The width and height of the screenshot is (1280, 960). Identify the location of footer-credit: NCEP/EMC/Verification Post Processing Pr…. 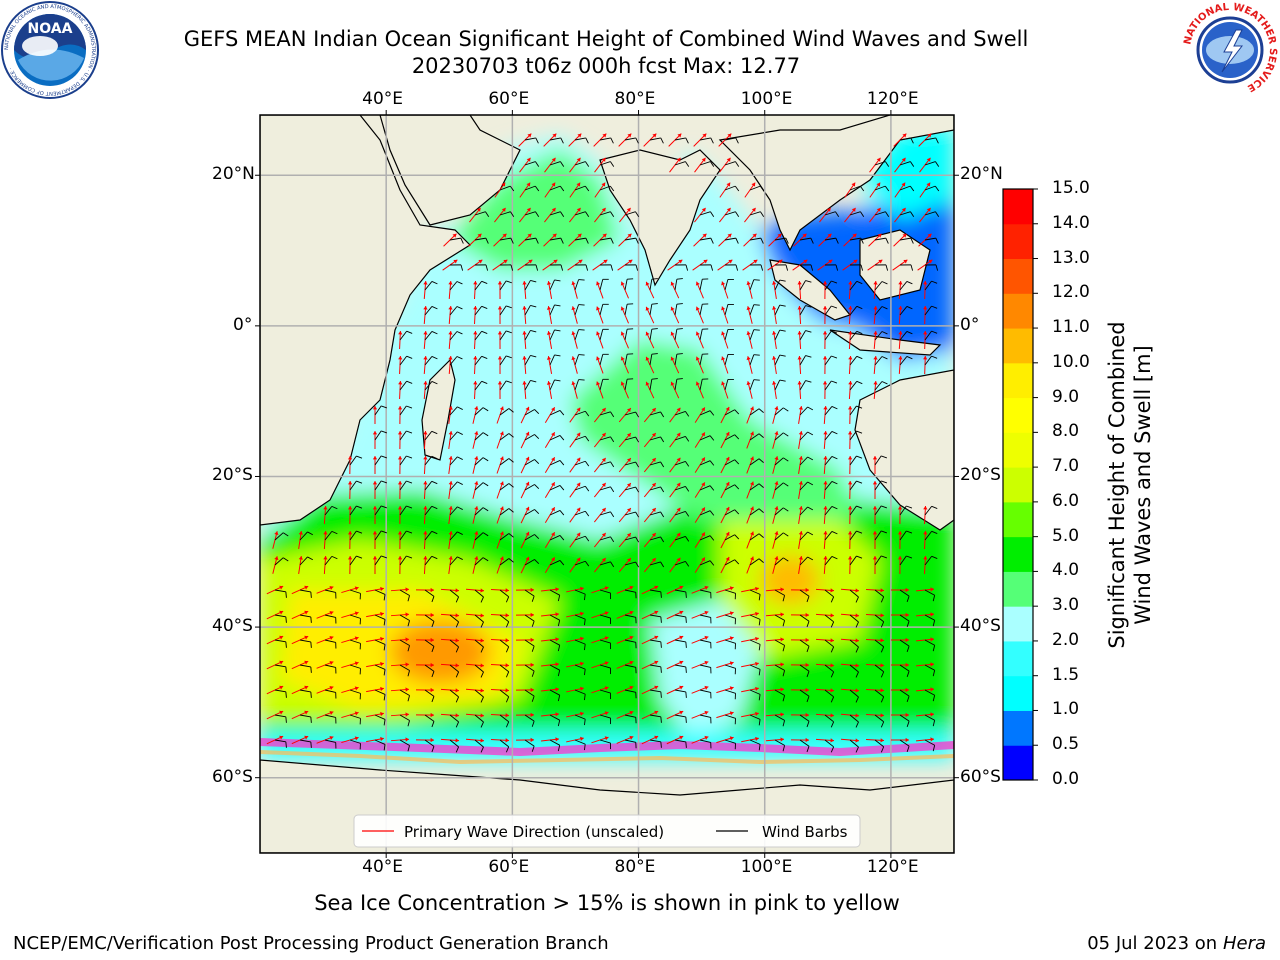
(311, 943).